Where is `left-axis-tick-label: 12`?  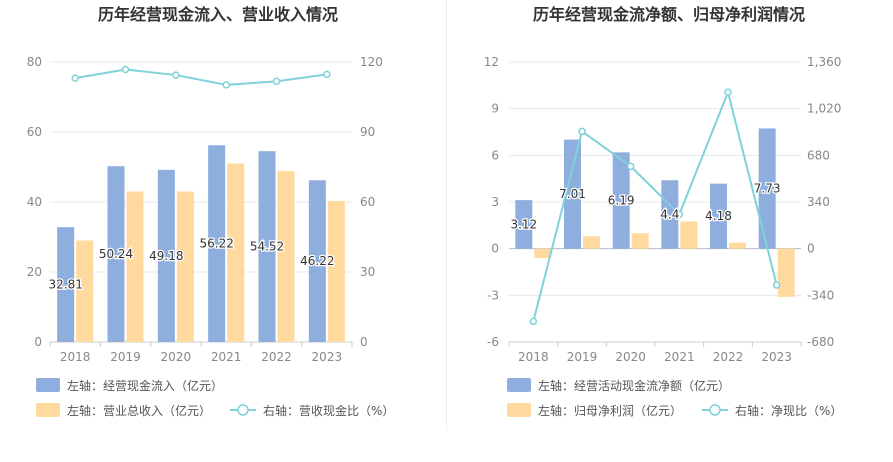 left-axis-tick-label: 12 is located at coordinates (491, 62).